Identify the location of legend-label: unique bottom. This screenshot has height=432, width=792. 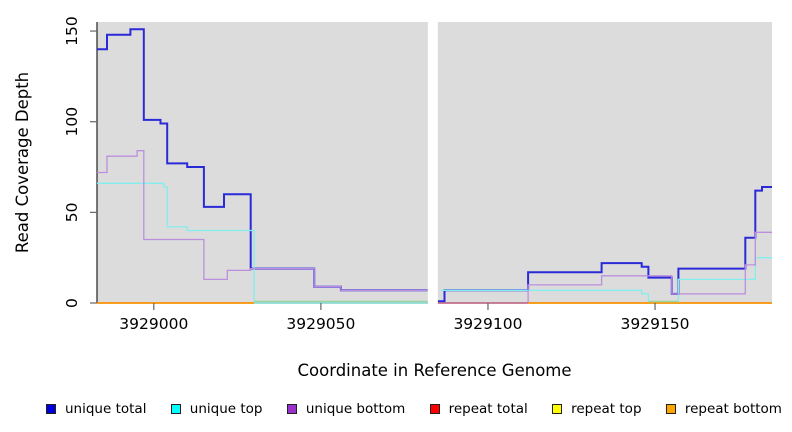
(355, 409).